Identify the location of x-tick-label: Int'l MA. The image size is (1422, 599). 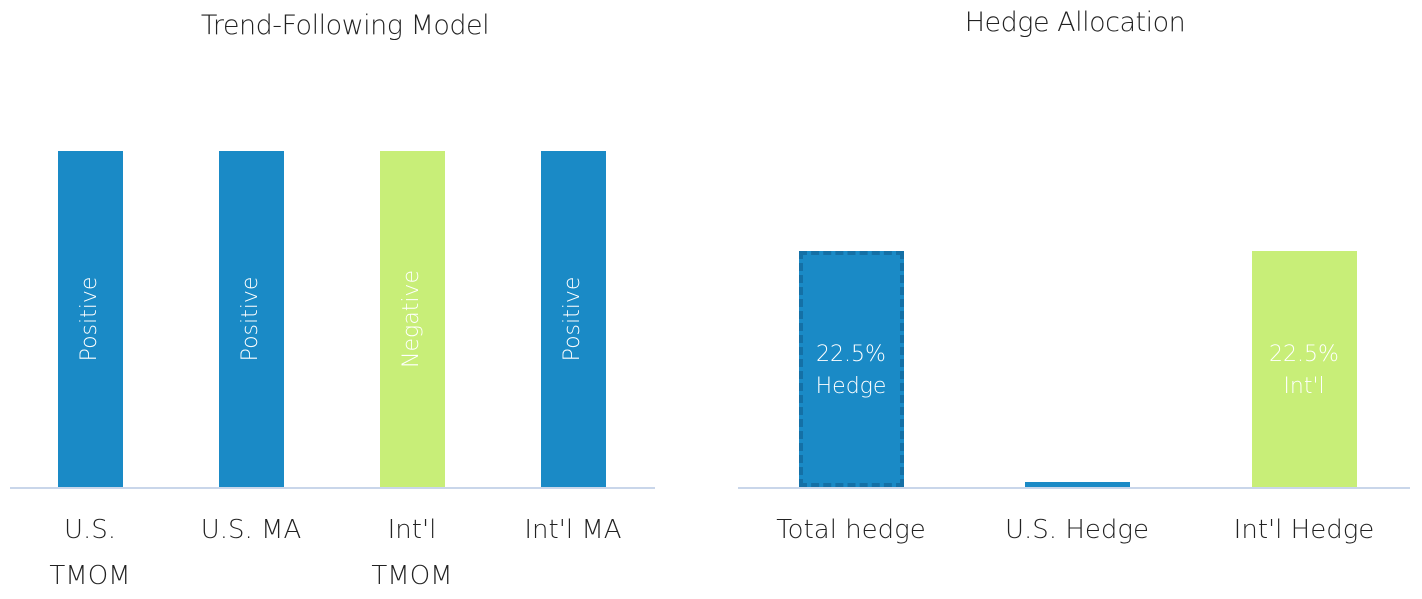
(573, 530).